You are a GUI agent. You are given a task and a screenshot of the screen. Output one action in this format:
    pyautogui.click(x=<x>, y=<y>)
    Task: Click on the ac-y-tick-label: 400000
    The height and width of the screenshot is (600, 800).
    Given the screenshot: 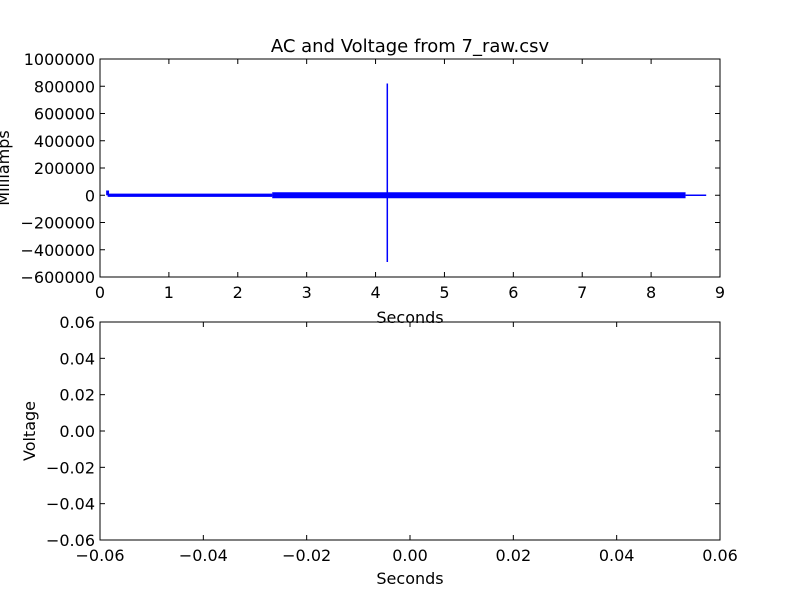 What is the action you would take?
    pyautogui.click(x=64, y=141)
    